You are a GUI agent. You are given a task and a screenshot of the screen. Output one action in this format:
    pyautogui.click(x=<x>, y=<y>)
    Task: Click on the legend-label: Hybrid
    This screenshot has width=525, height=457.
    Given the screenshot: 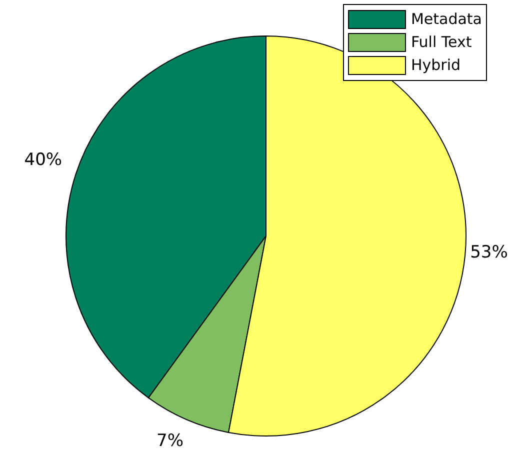 What is the action you would take?
    pyautogui.click(x=435, y=65)
    